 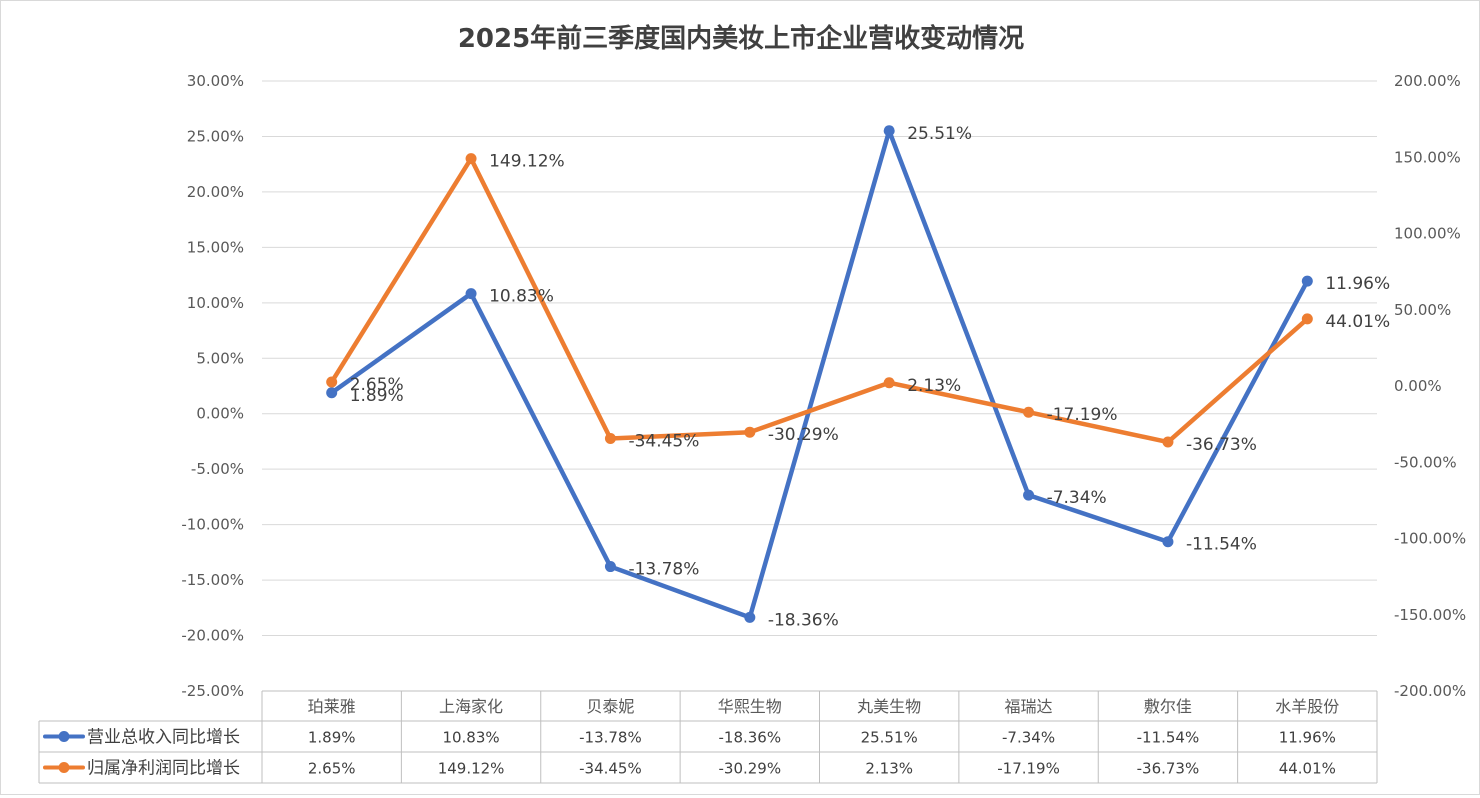 What do you see at coordinates (527, 162) in the screenshot?
I see `data-label: 149.12%` at bounding box center [527, 162].